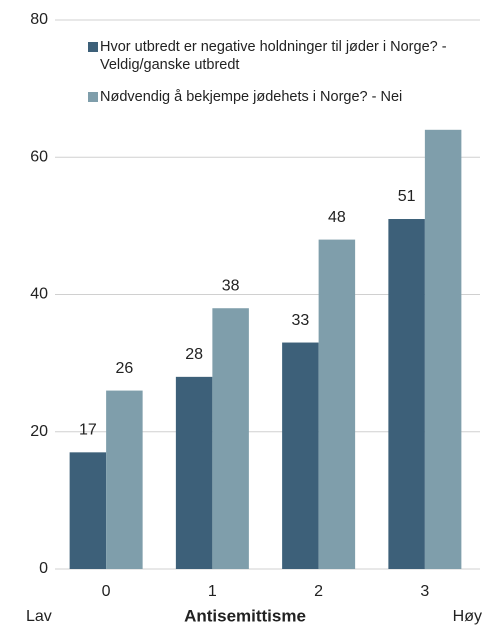 Image resolution: width=484 pixels, height=626 pixels. What do you see at coordinates (245, 615) in the screenshot?
I see `x-axis-label: Antisemittisme` at bounding box center [245, 615].